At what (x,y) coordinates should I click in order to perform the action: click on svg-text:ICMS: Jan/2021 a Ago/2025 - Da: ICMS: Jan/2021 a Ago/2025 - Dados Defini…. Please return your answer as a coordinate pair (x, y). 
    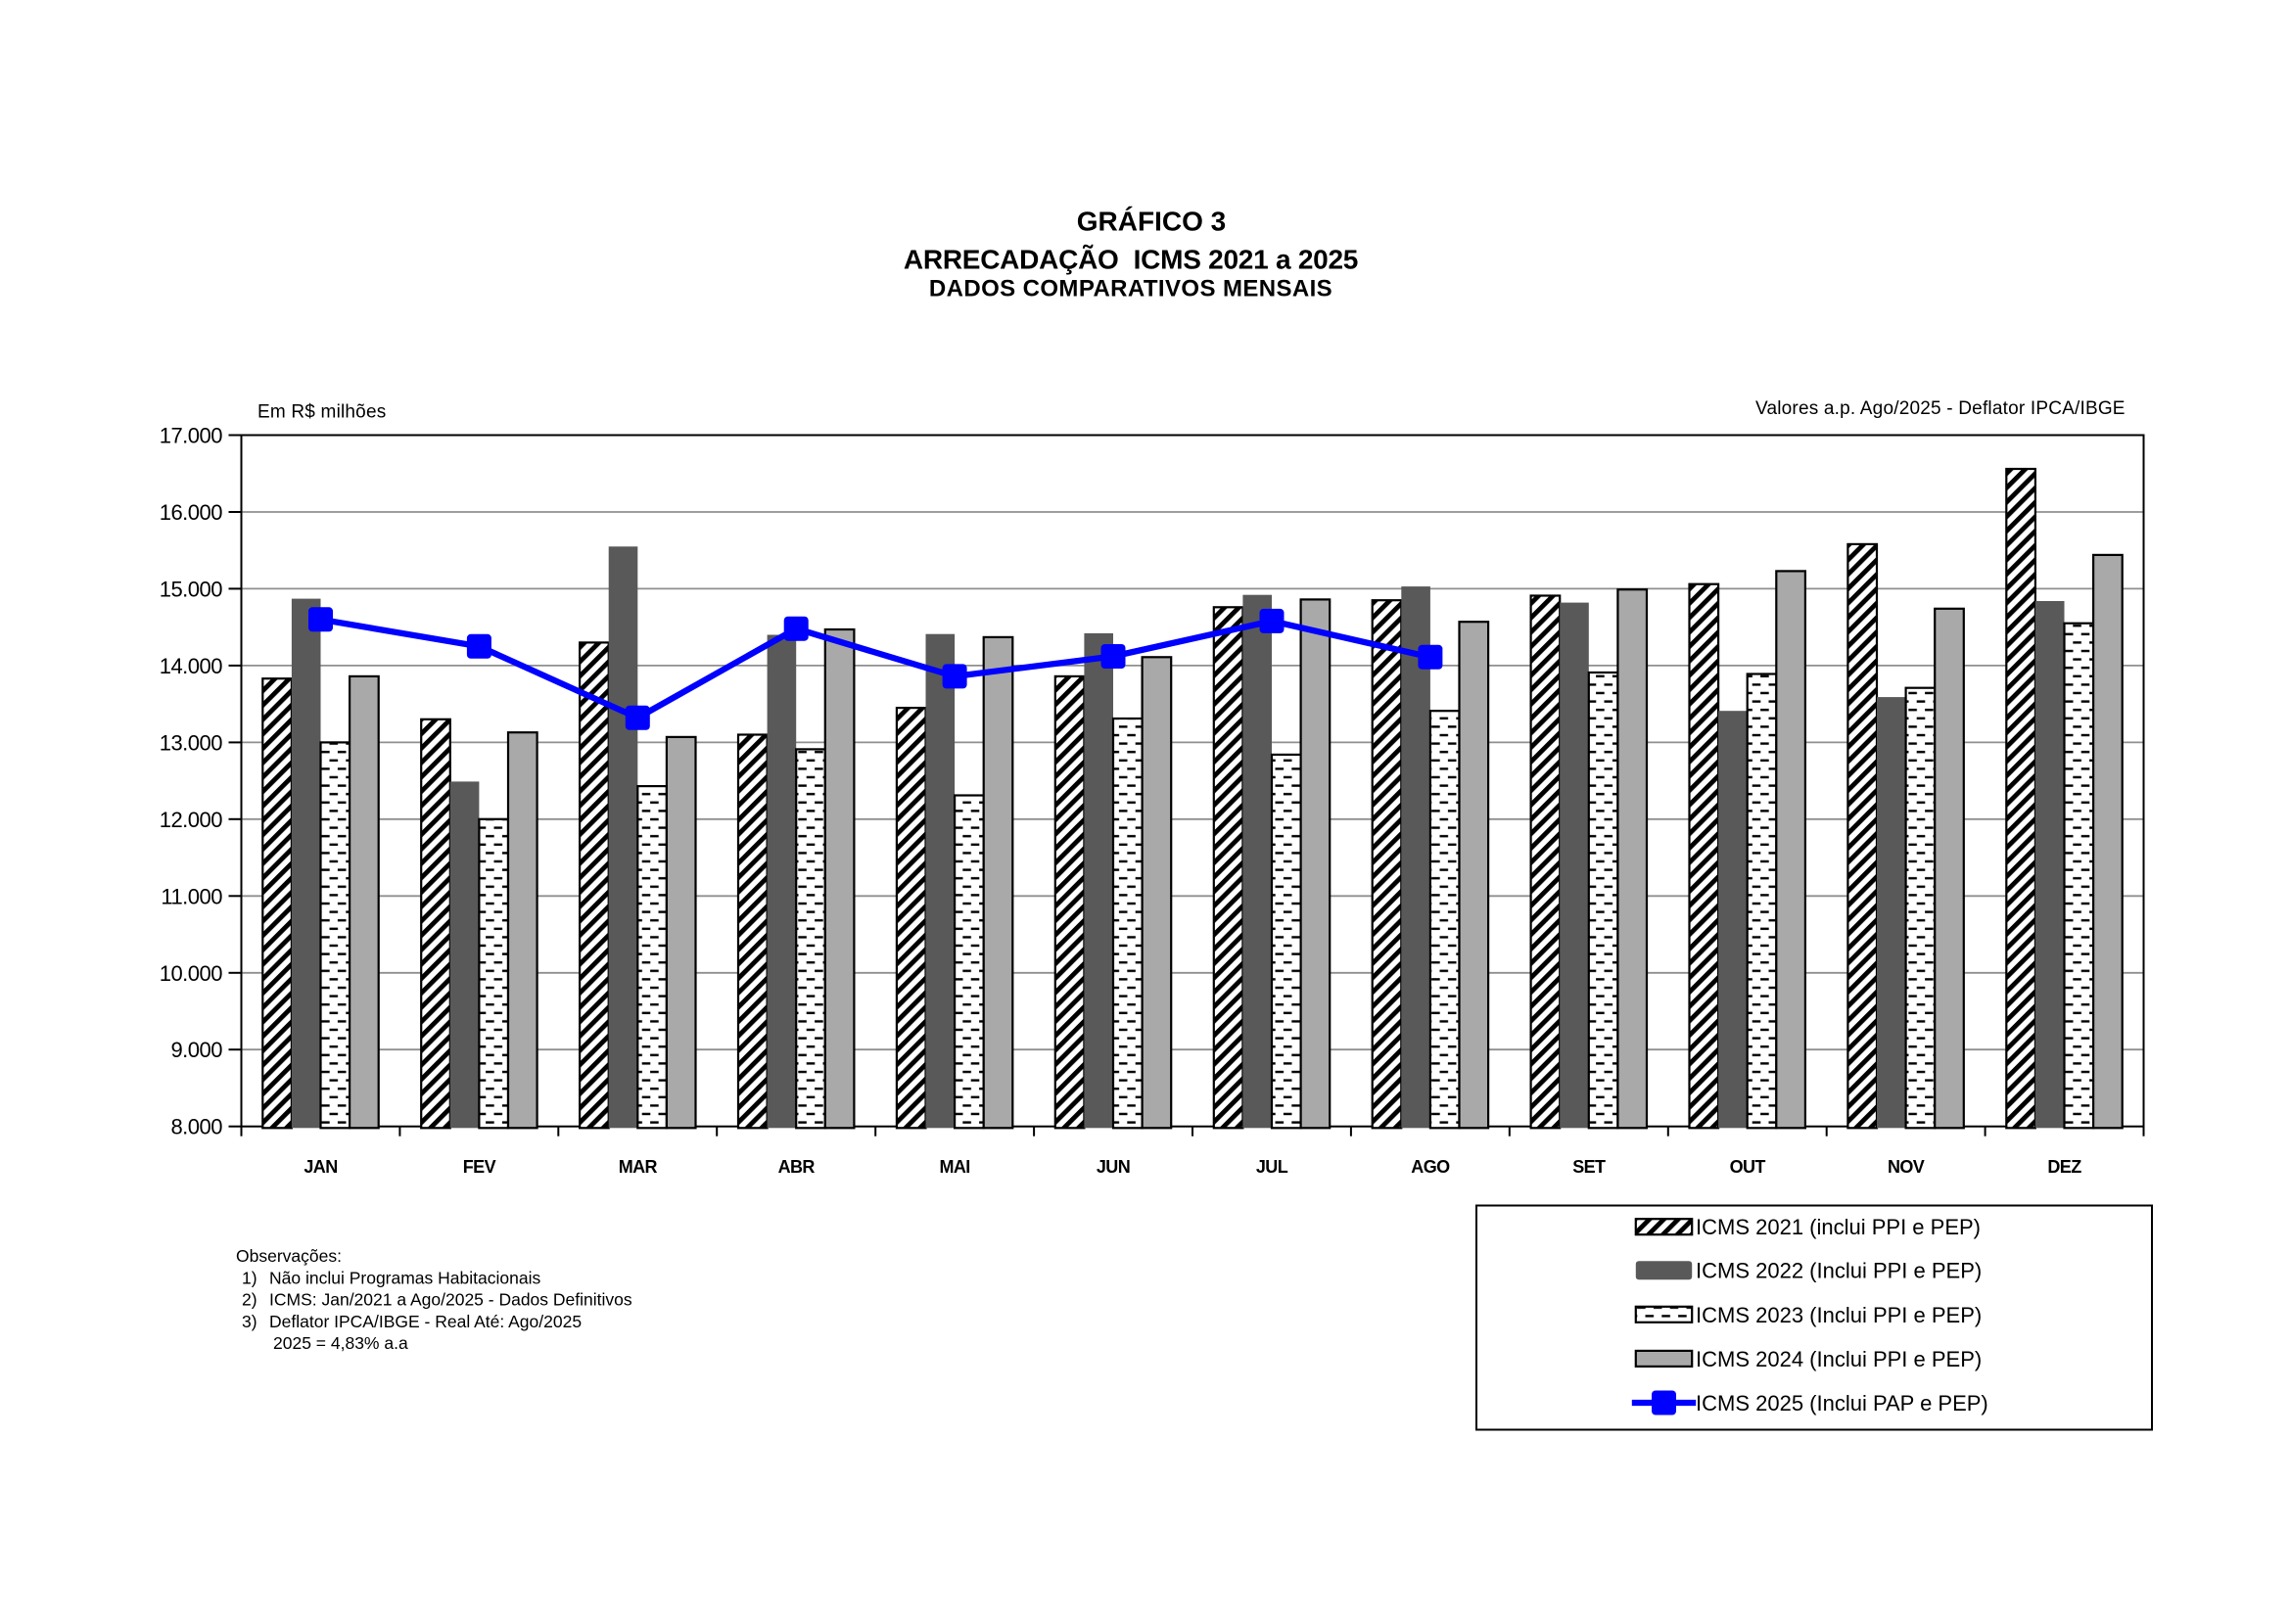
    Looking at the image, I should click on (450, 1300).